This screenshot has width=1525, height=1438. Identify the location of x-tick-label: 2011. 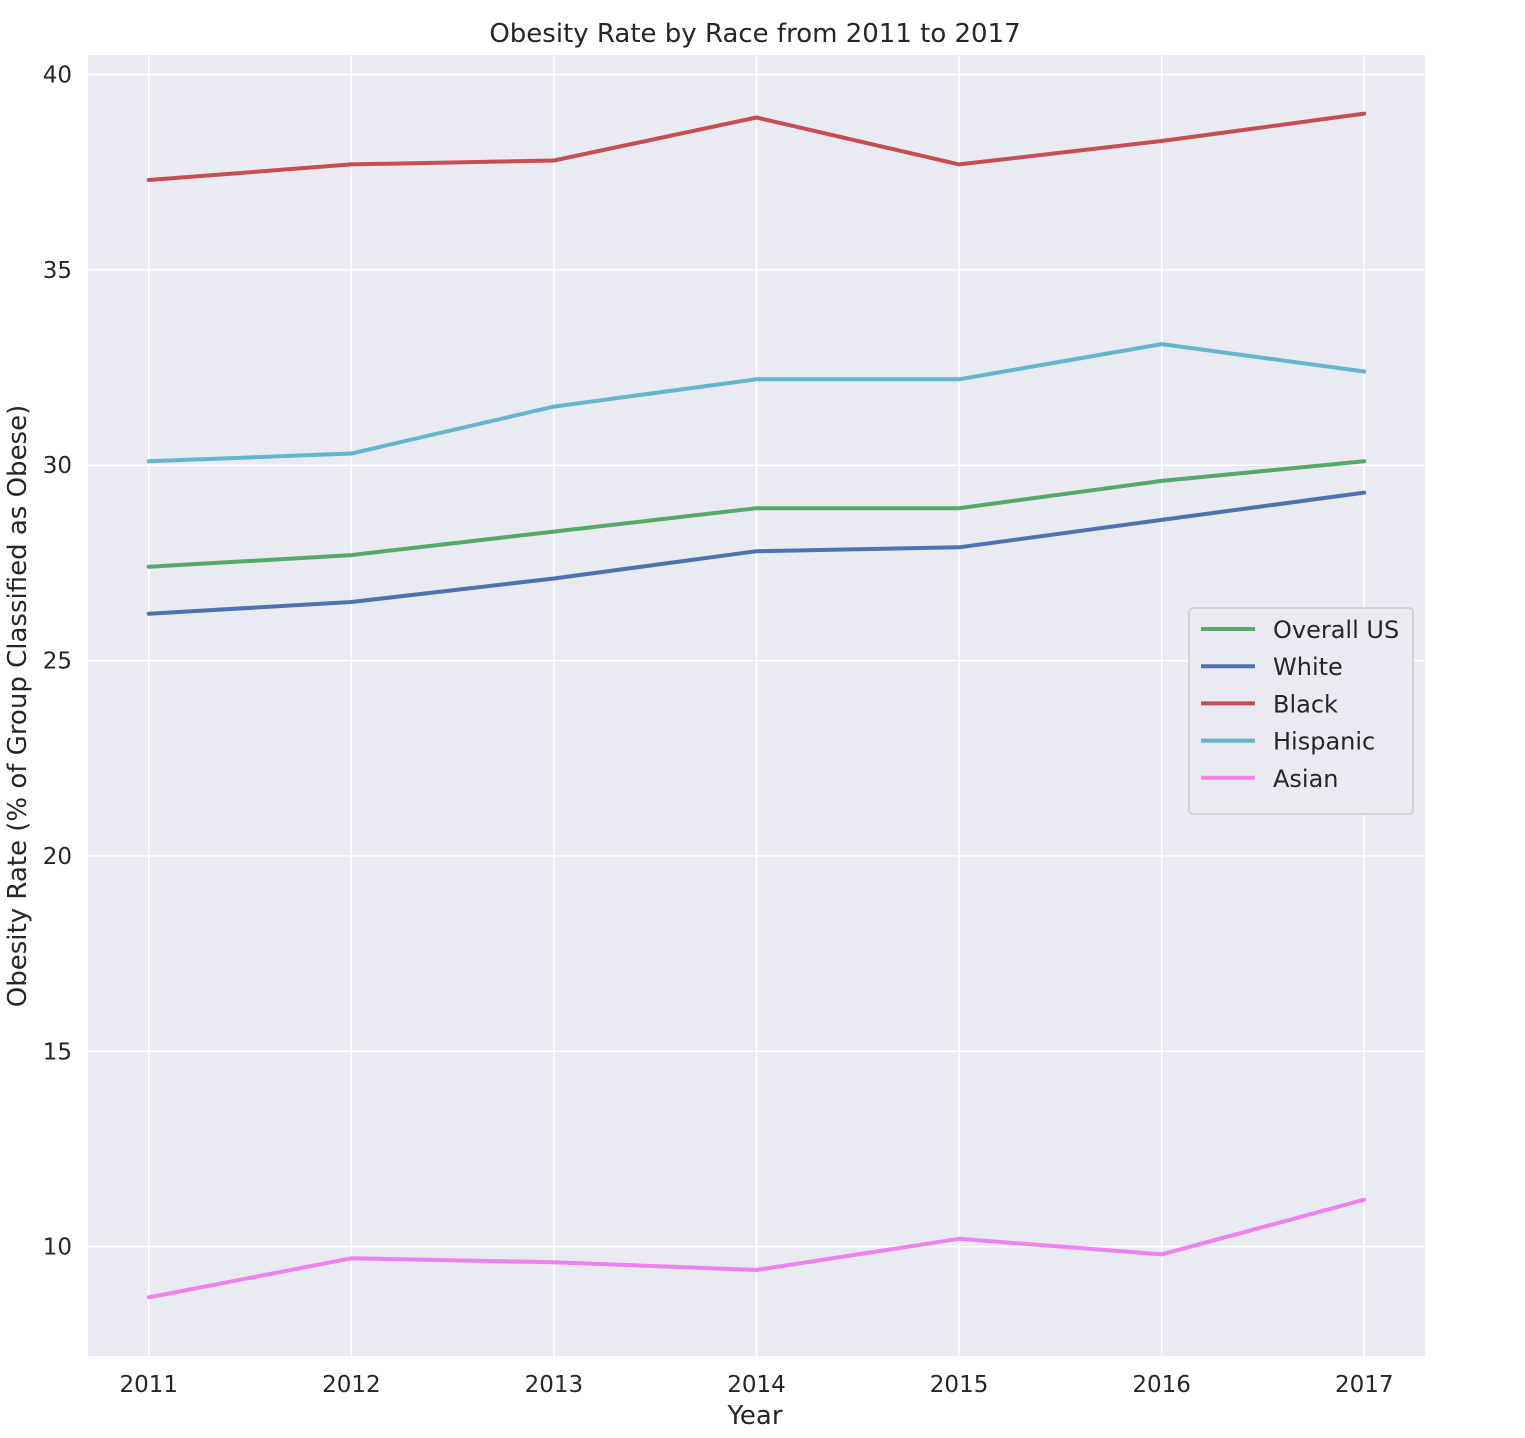
(148, 1385).